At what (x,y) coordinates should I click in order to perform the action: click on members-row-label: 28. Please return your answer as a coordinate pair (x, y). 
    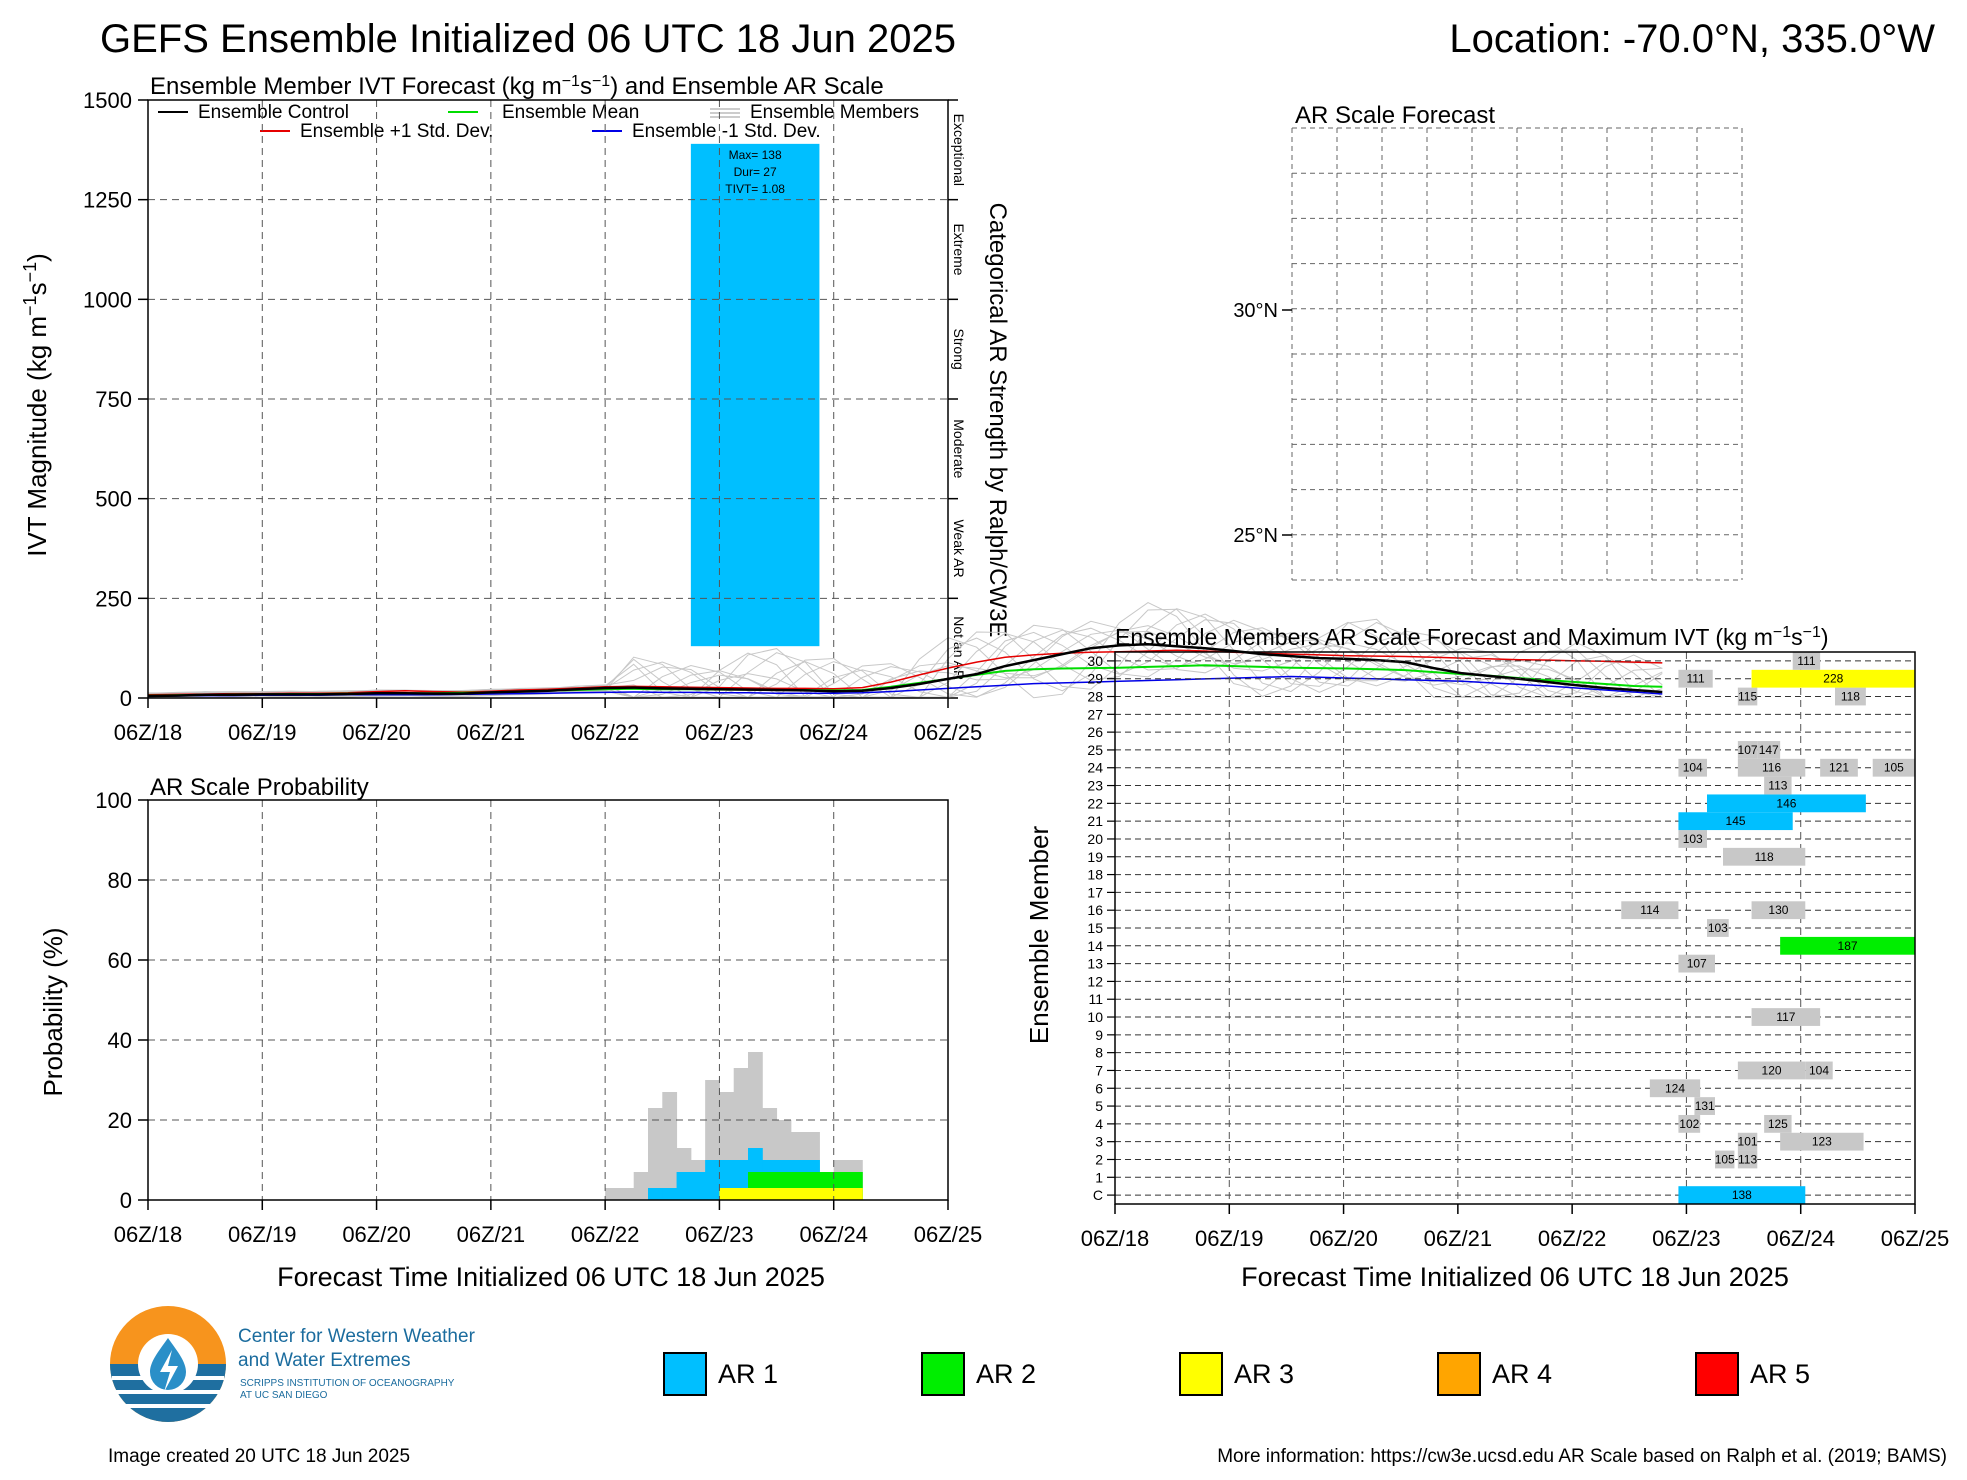
    Looking at the image, I should click on (1095, 697).